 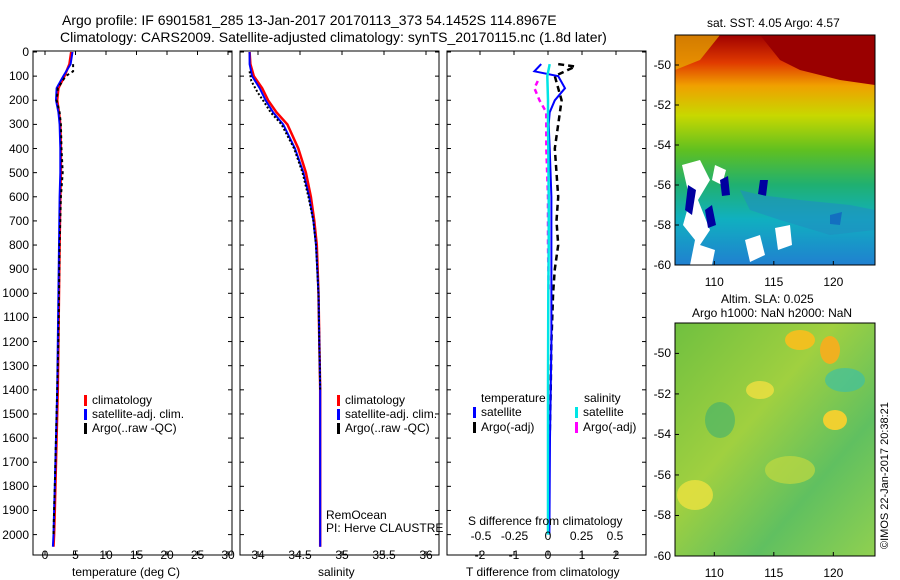 What do you see at coordinates (45, 555) in the screenshot?
I see `temp-x-tick-label: 0` at bounding box center [45, 555].